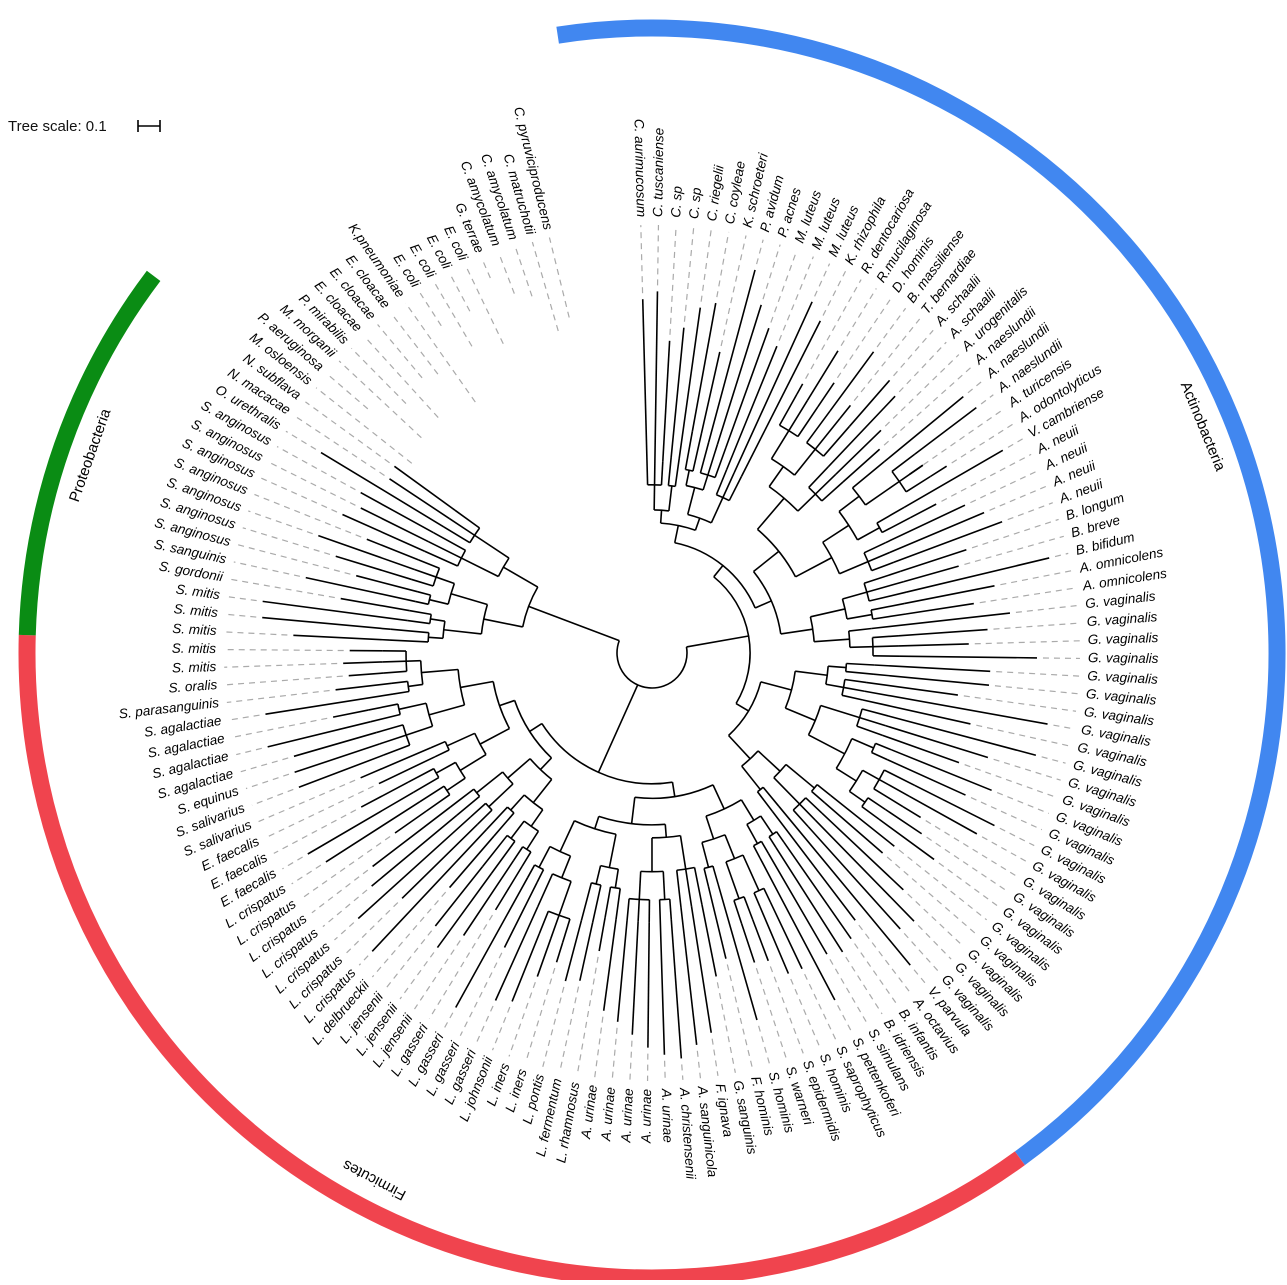 The image size is (1287, 1285). I want to click on leaf-label: G. vaginalis, so click(1123, 638).